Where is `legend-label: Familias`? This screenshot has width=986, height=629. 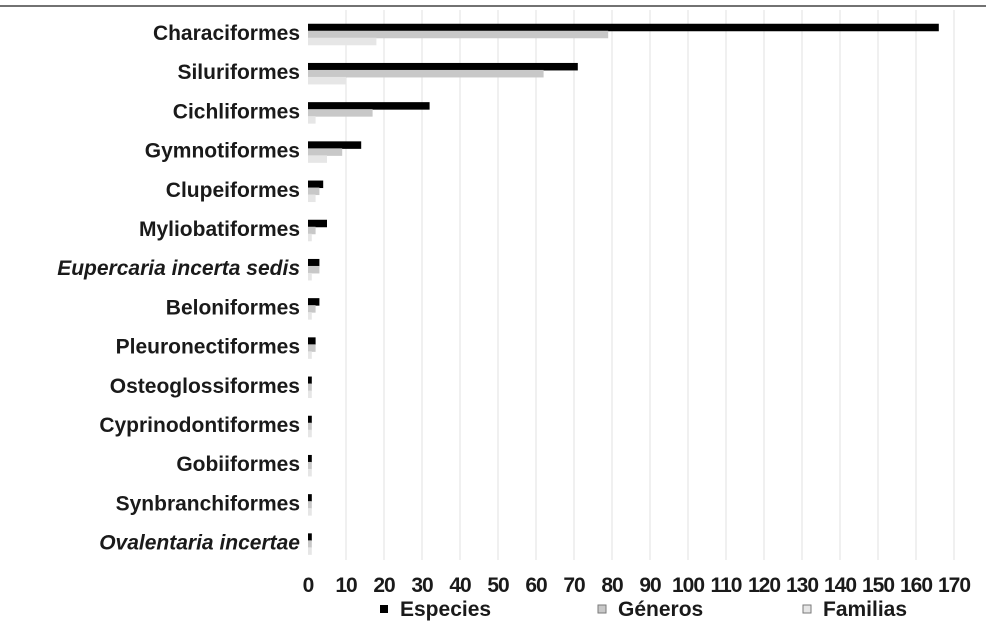 legend-label: Familias is located at coordinates (865, 609).